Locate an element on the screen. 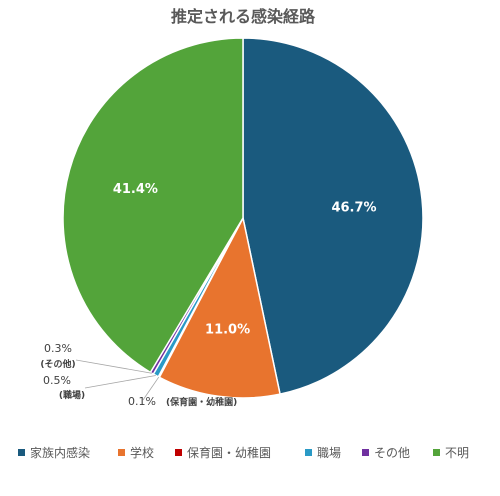 This screenshot has width=500, height=496. data-label-6: 41.4% is located at coordinates (135, 189).